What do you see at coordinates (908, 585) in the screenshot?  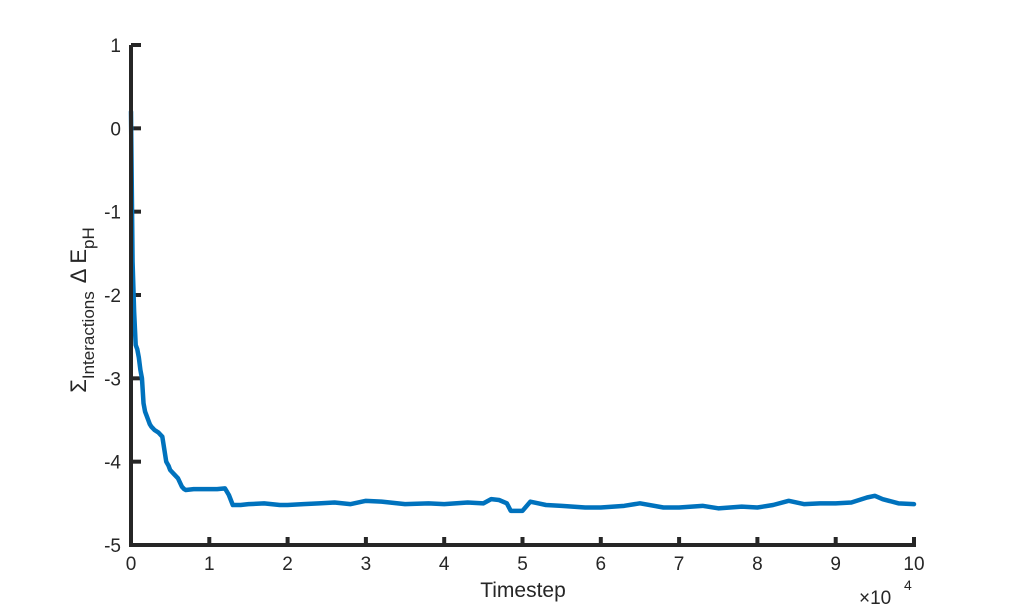 I see `x-multiplier-exponent: 4` at bounding box center [908, 585].